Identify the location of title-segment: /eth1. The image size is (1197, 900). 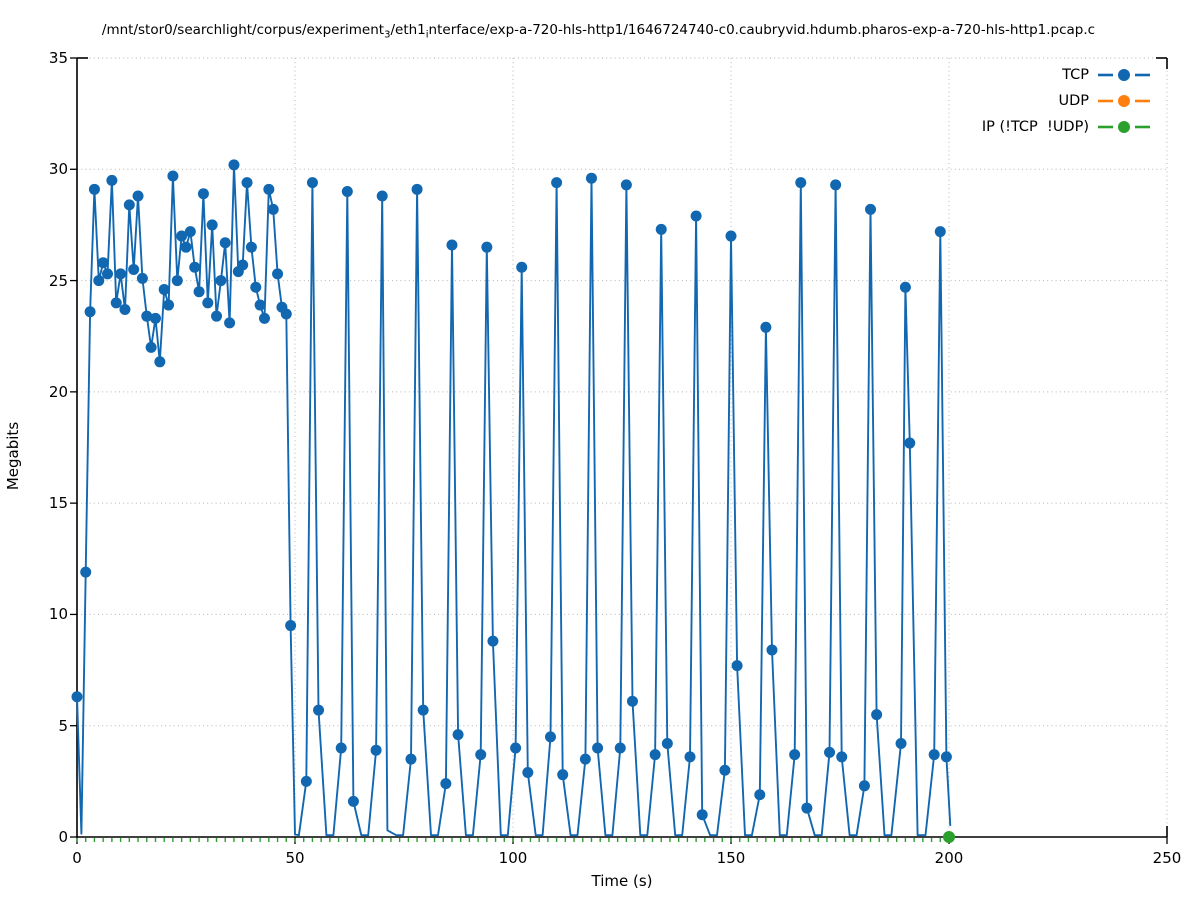
(408, 30).